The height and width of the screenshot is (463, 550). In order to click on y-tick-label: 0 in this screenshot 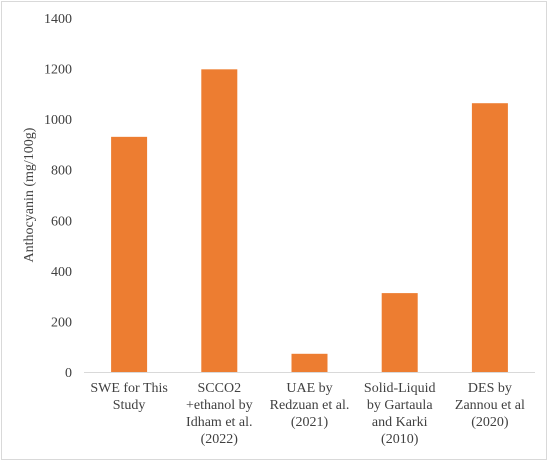, I will do `click(68, 373)`.